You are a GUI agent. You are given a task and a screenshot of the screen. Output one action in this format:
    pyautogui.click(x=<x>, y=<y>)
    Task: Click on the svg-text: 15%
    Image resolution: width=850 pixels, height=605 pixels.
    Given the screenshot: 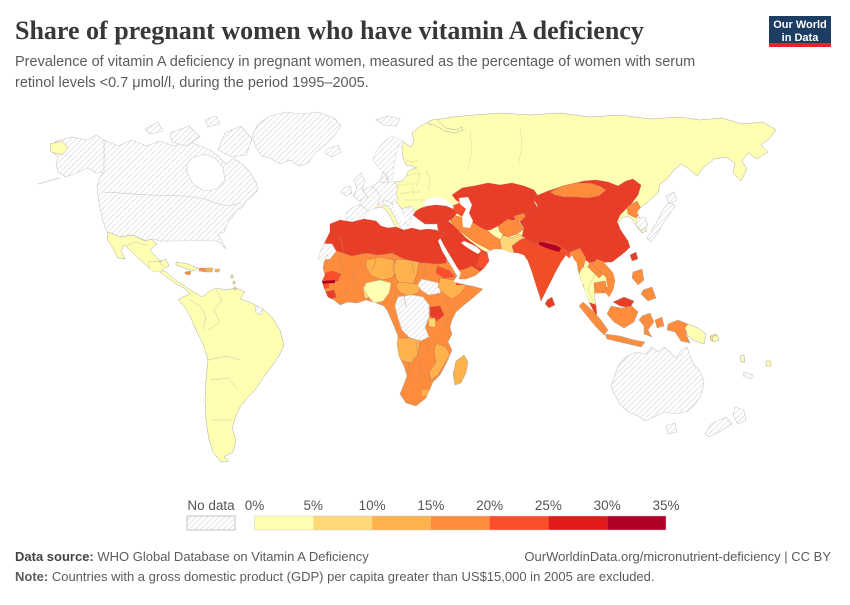 What is the action you would take?
    pyautogui.click(x=430, y=505)
    